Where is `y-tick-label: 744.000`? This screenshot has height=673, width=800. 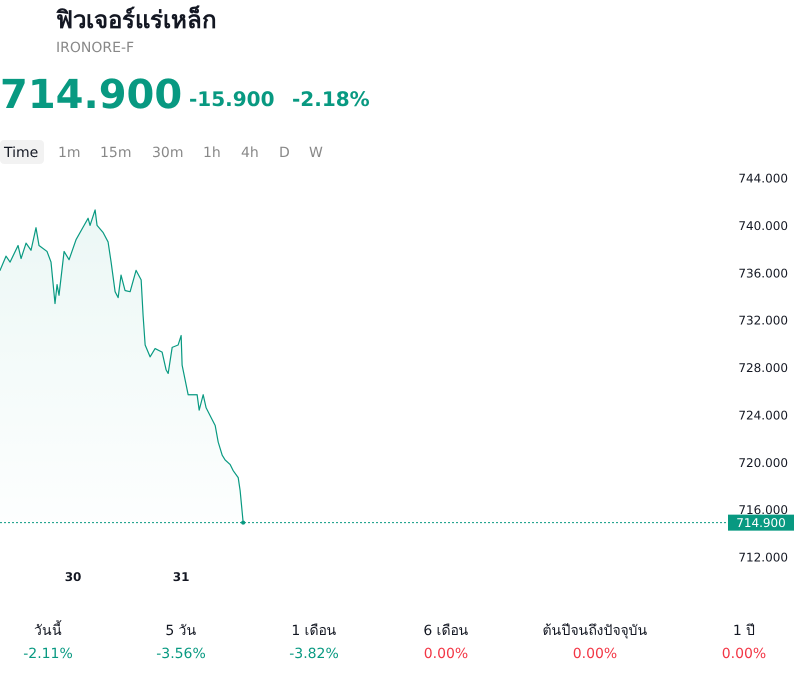
y-tick-label: 744.000 is located at coordinates (763, 179).